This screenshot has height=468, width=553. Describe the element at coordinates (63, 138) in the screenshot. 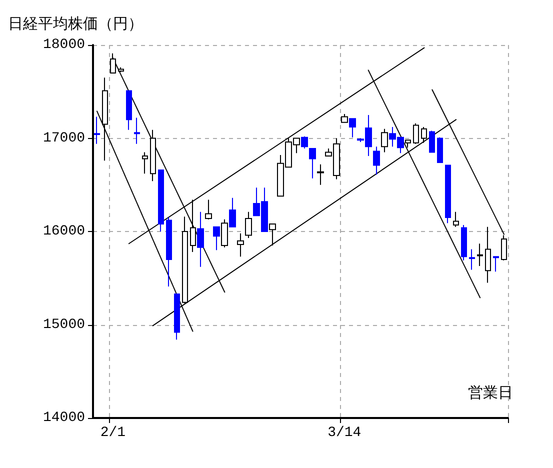

I see `y-tick-label: 17000` at that location.